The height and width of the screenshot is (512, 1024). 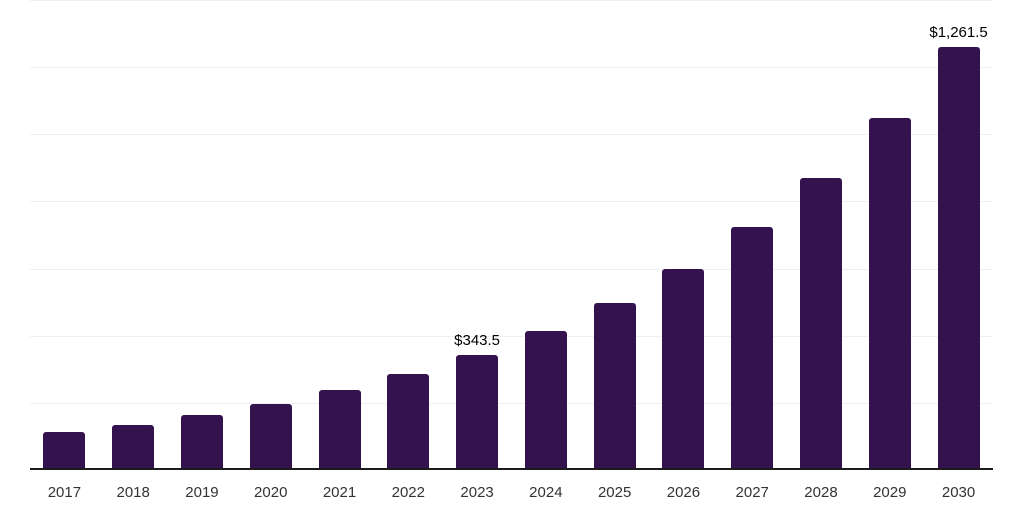 What do you see at coordinates (545, 235) in the screenshot?
I see `bar-slot-2024` at bounding box center [545, 235].